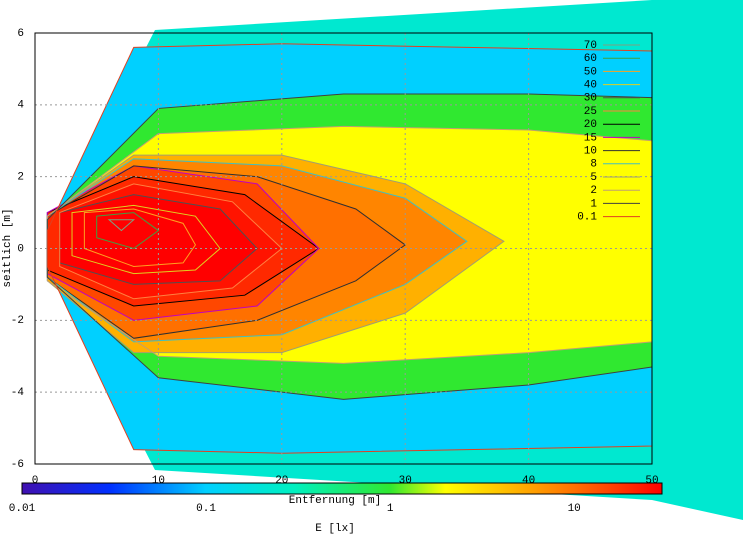  I want to click on y-tick-label: -2, so click(17, 321).